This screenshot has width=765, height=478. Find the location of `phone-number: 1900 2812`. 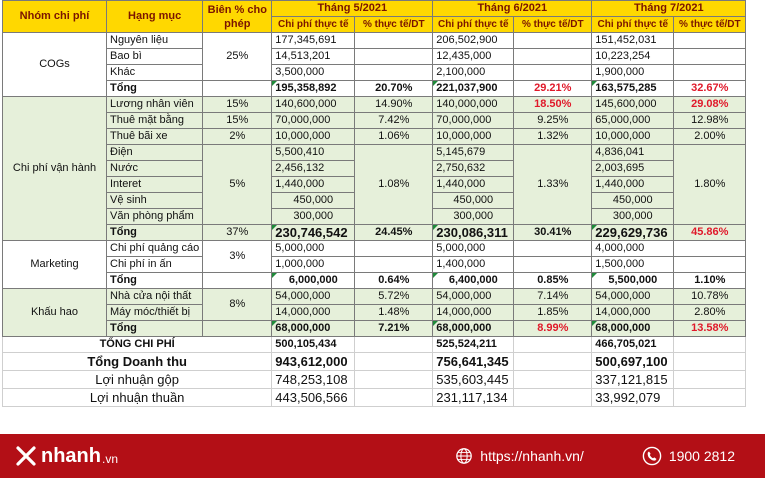

phone-number: 1900 2812 is located at coordinates (701, 456).